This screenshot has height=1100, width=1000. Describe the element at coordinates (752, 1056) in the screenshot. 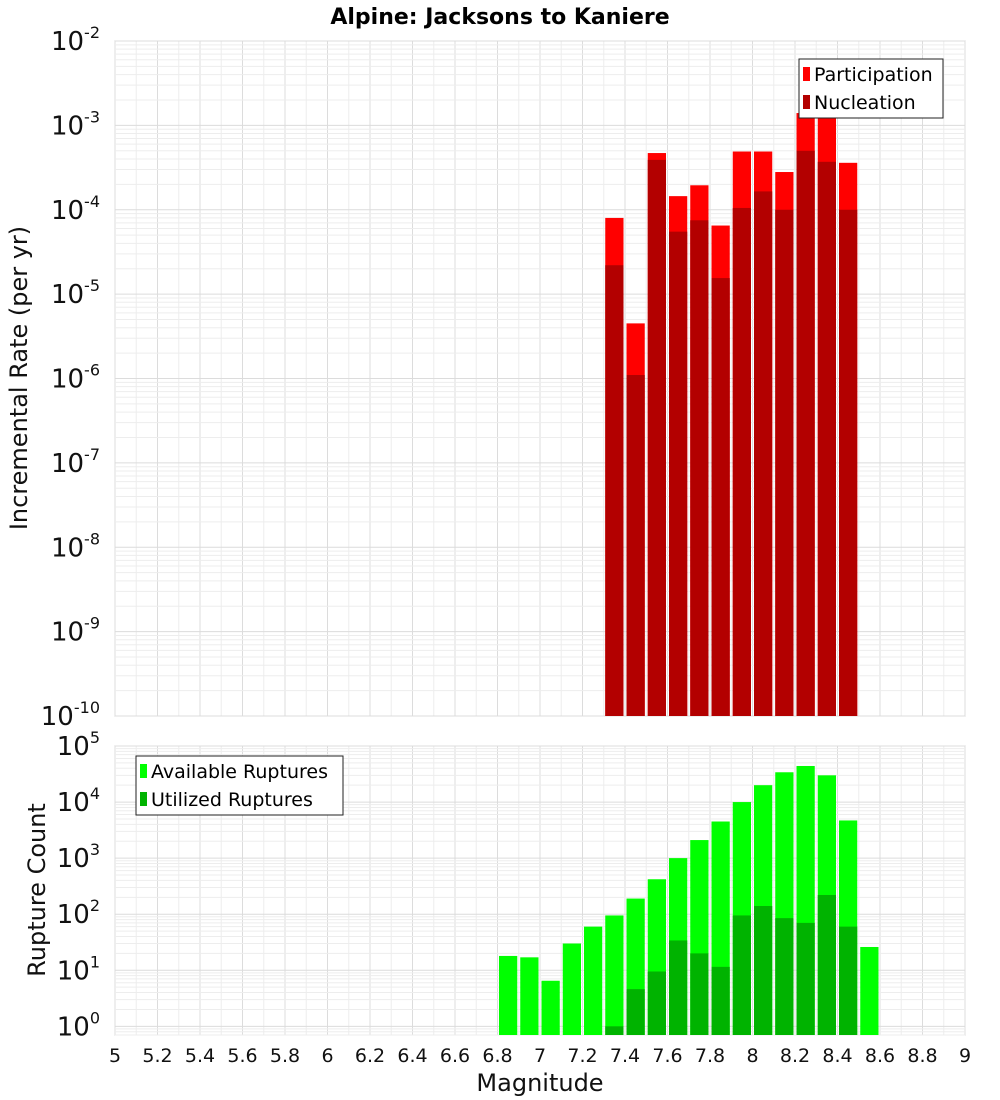

I see `x-tick-label: 8` at that location.